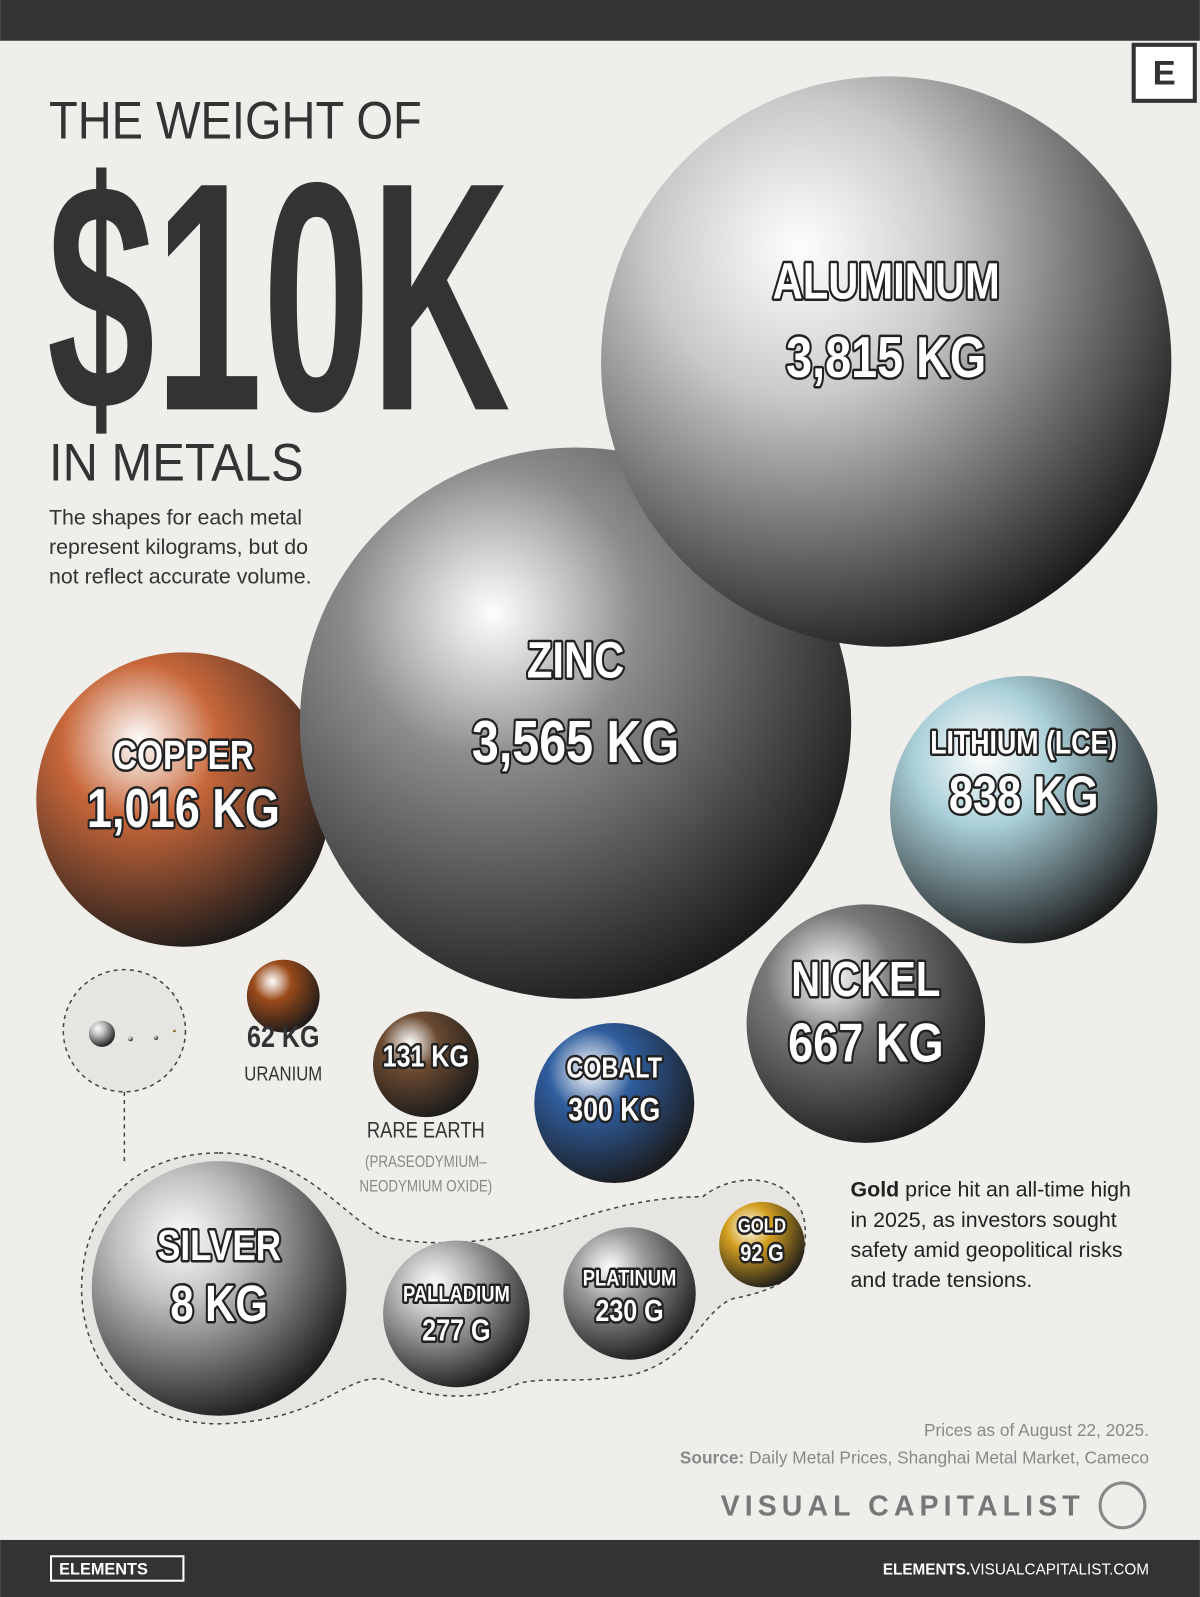 Image resolution: width=1200 pixels, height=1597 pixels. I want to click on logo: E, so click(1164, 74).